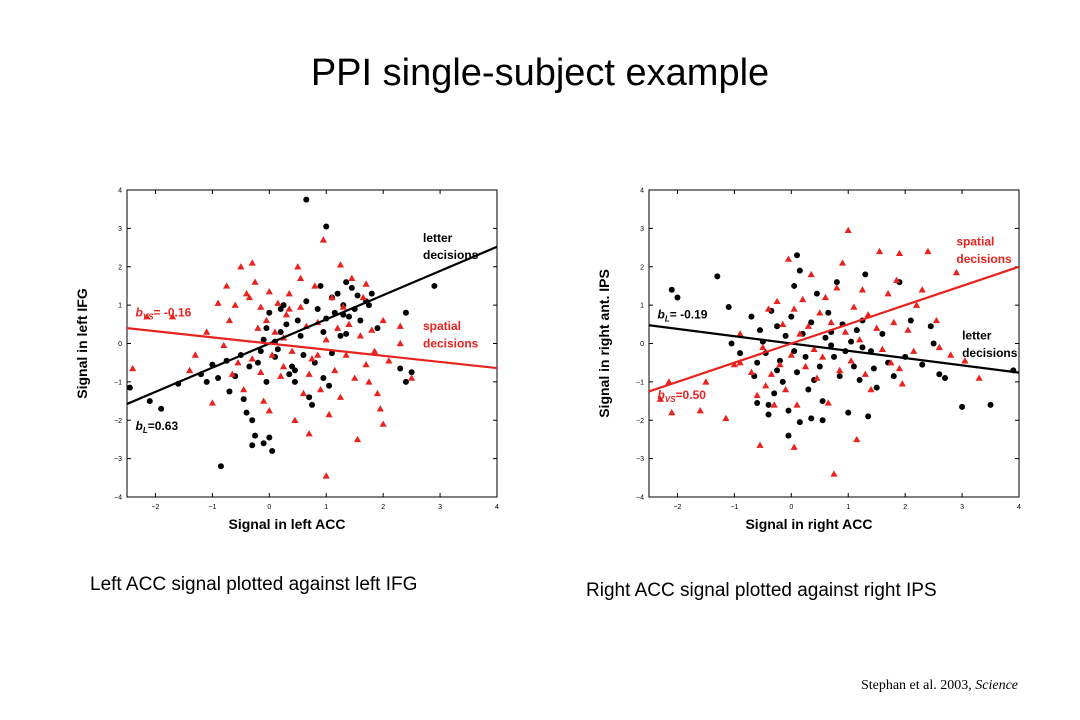 This screenshot has width=1080, height=720. I want to click on series-annotation: letter, so click(438, 238).